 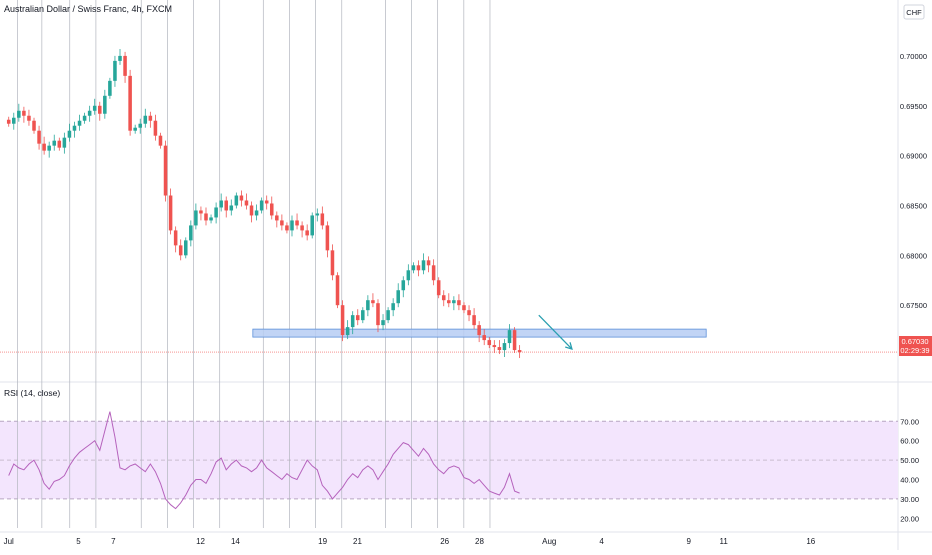 I want to click on rsi-tick-label: 70.00, so click(x=909, y=421).